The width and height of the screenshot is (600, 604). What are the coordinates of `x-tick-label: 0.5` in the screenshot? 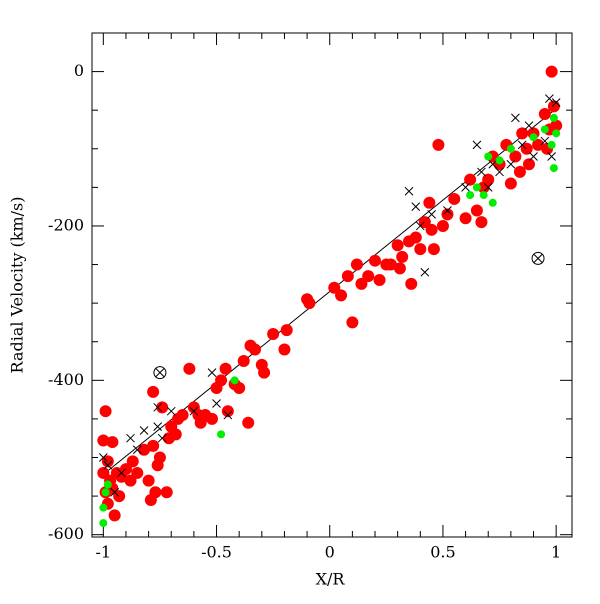 It's located at (442, 552).